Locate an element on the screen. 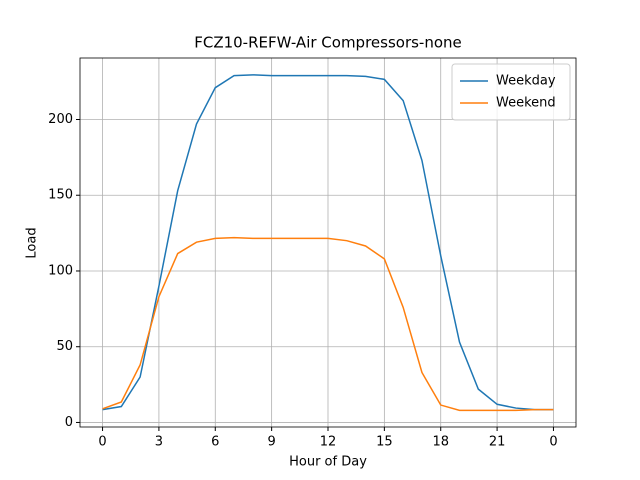 This screenshot has height=480, width=640. y-axis-label: Load is located at coordinates (32, 242).